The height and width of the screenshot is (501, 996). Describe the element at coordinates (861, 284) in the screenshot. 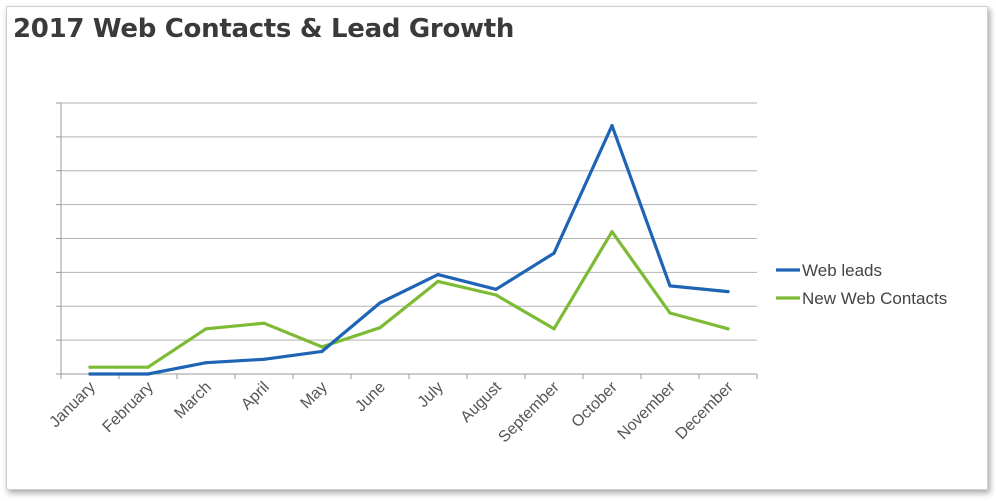

I see `legend: Web leads New Web Contacts` at that location.